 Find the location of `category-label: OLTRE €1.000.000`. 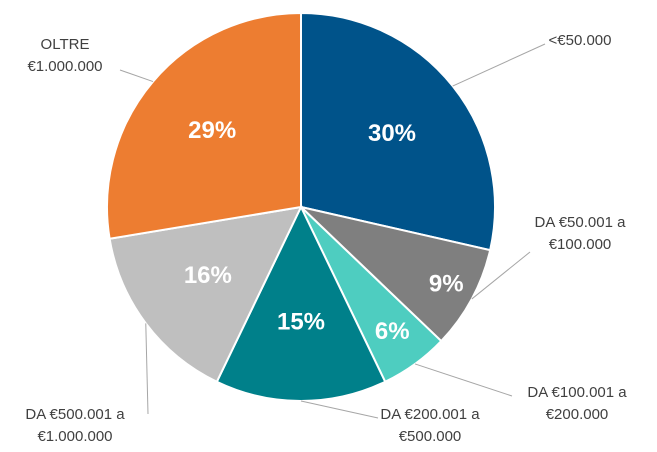

category-label: OLTRE €1.000.000 is located at coordinates (65, 55).